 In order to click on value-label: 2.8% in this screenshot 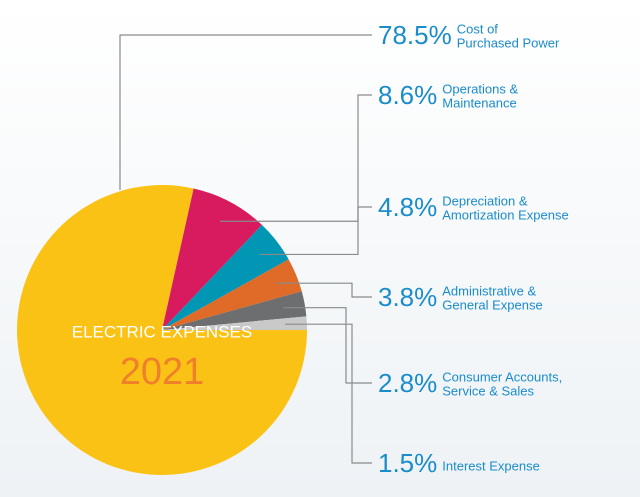, I will do `click(407, 383)`.